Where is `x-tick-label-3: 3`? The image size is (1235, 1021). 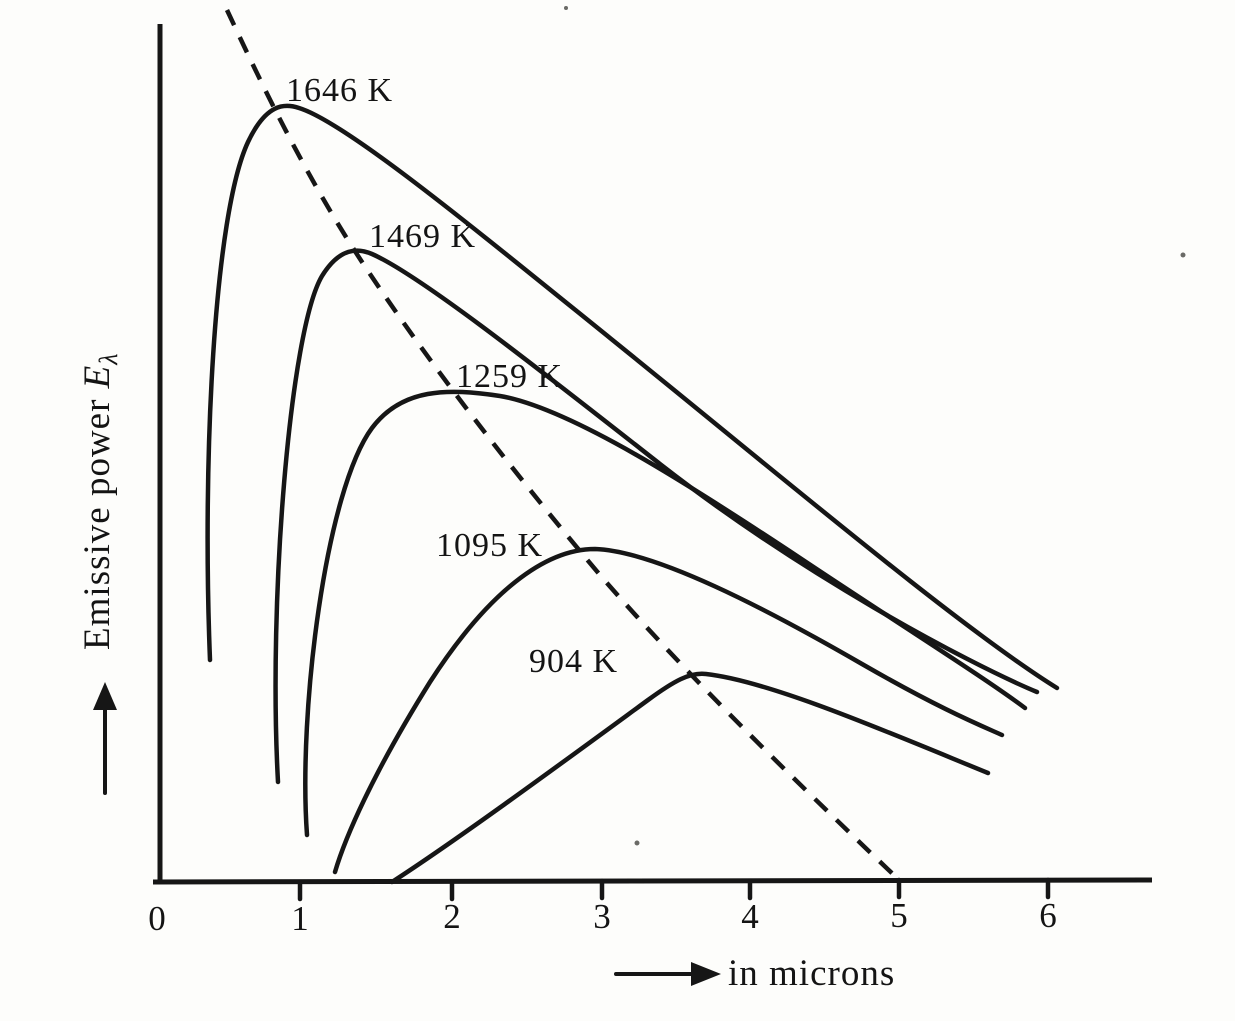 x-tick-label-3: 3 is located at coordinates (602, 916).